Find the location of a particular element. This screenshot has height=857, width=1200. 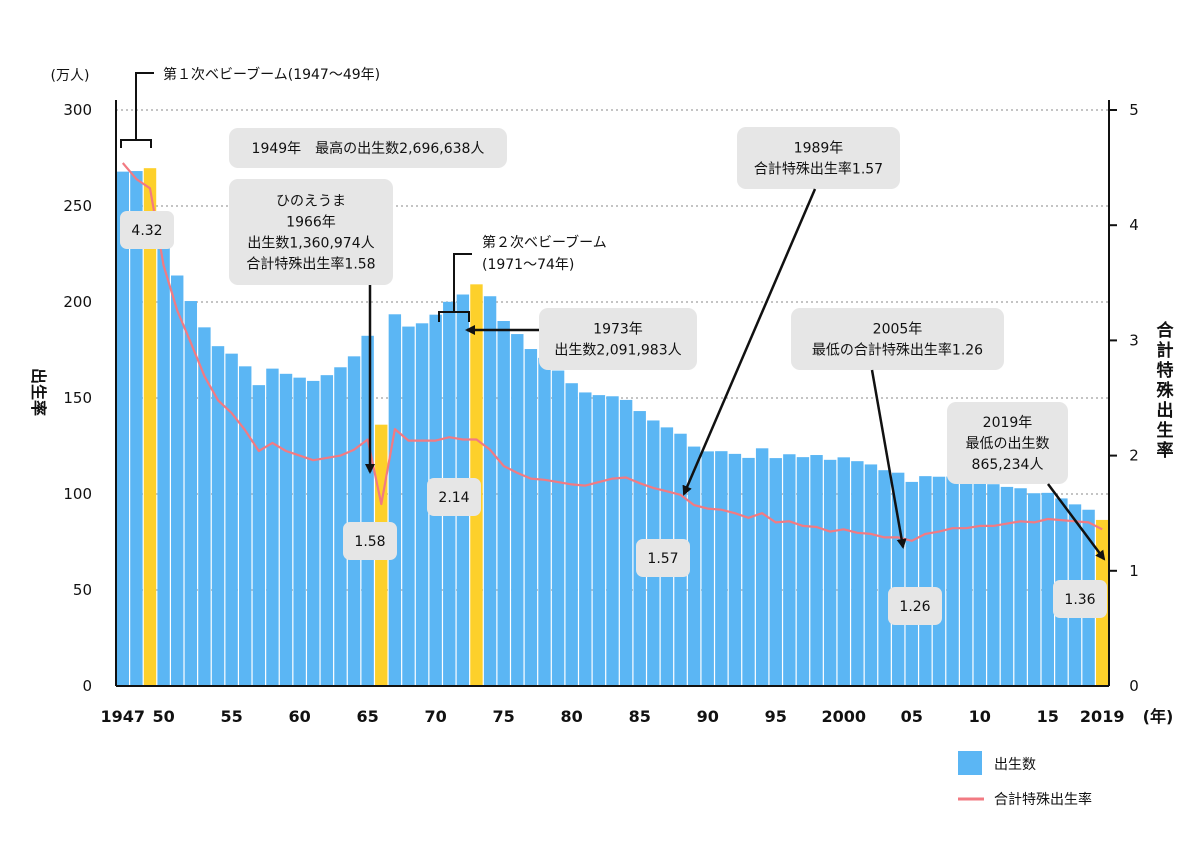

rate-label-text: 2.14 is located at coordinates (453, 498).